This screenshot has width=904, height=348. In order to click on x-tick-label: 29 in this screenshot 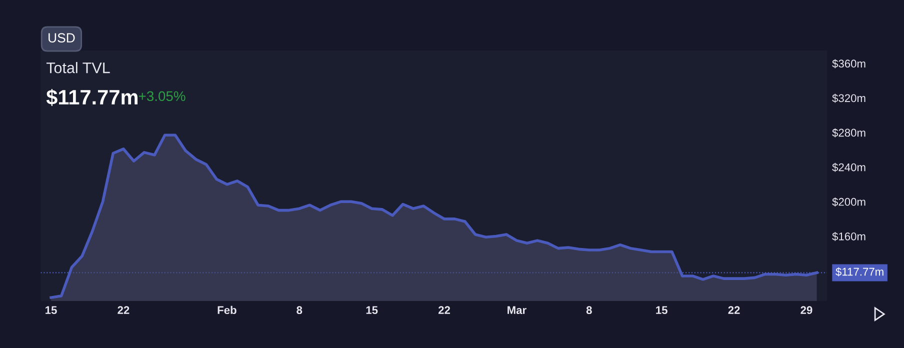, I will do `click(806, 310)`.